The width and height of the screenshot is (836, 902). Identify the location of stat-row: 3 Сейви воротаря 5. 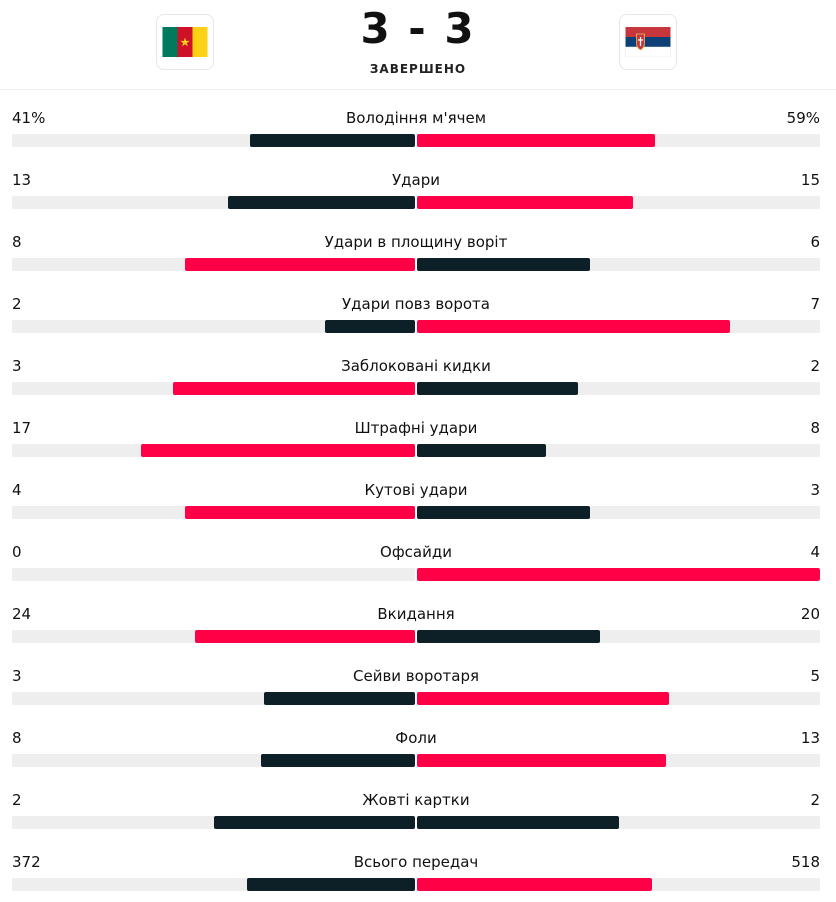
(416, 694).